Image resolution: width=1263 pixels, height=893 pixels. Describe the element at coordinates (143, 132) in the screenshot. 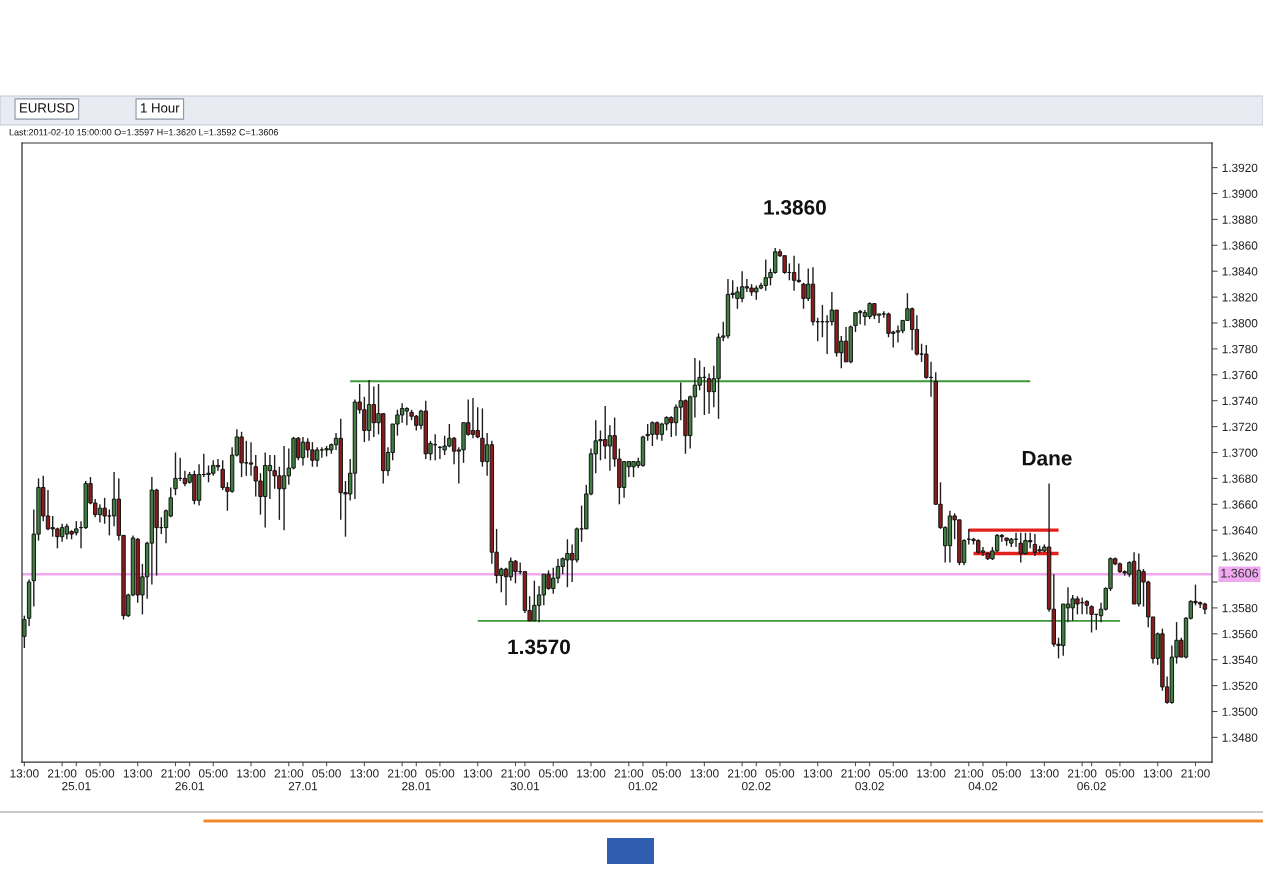

I see `text: Last:2011-02-10 15:00:00 O=1.3597 H=1.3620 L=1.3592 C=1.3606` at that location.